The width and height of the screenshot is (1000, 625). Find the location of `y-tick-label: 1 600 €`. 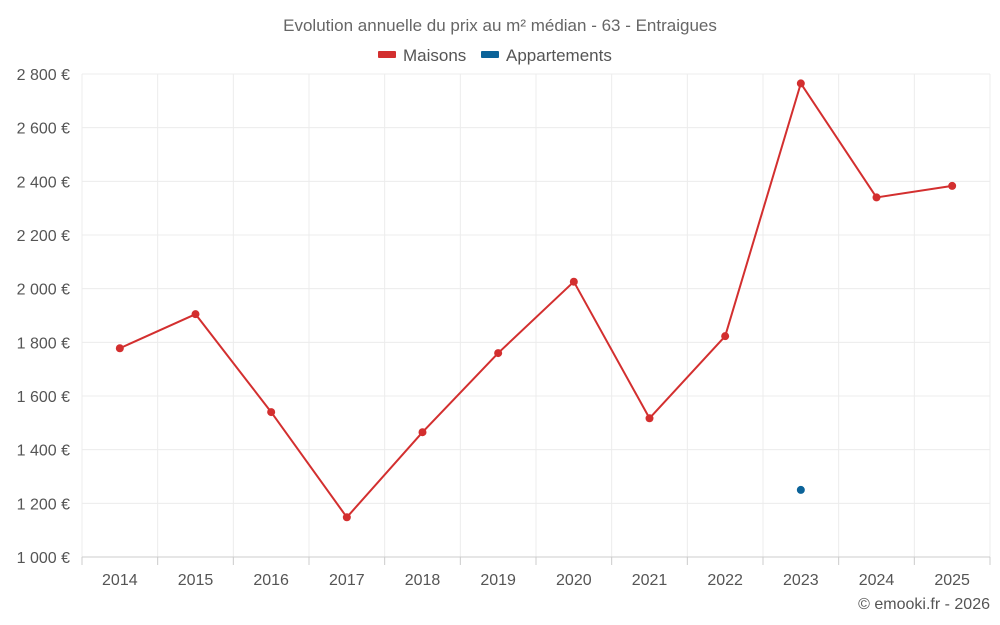

y-tick-label: 1 600 € is located at coordinates (43, 397).